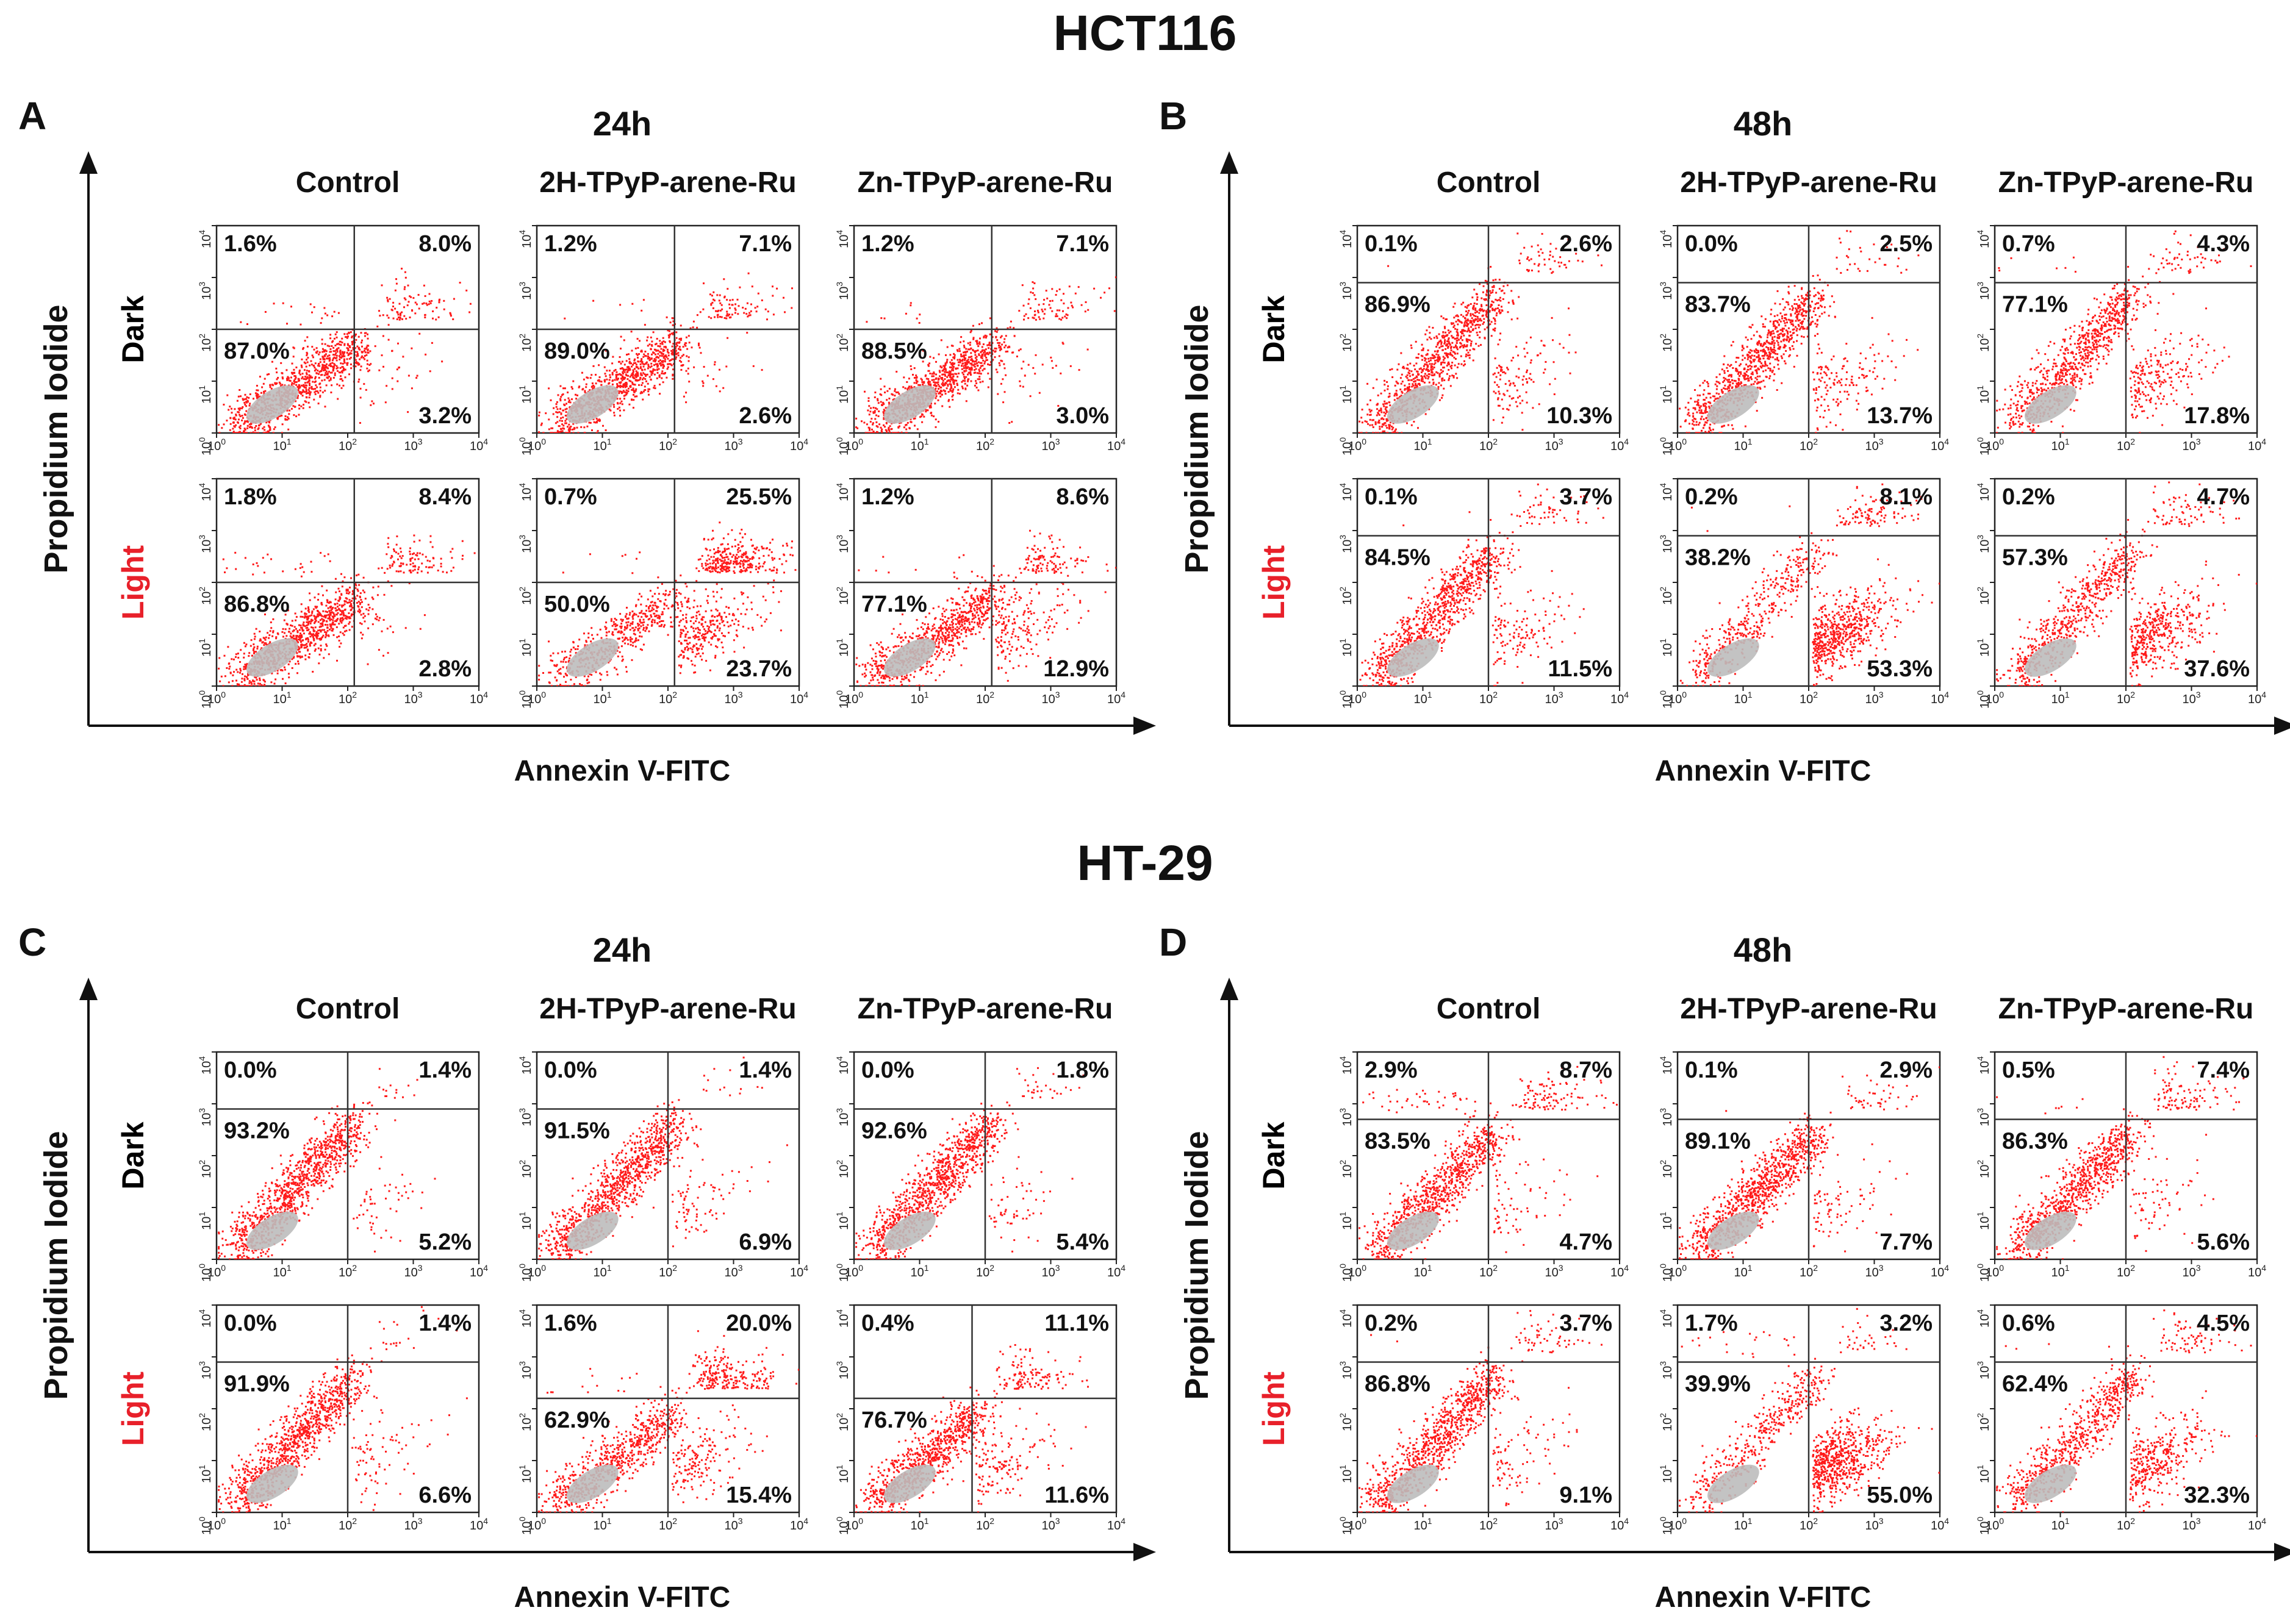 Image resolution: width=2290 pixels, height=1624 pixels. What do you see at coordinates (1082, 1242) in the screenshot?
I see `quadrant-lr-label: 5.4%` at bounding box center [1082, 1242].